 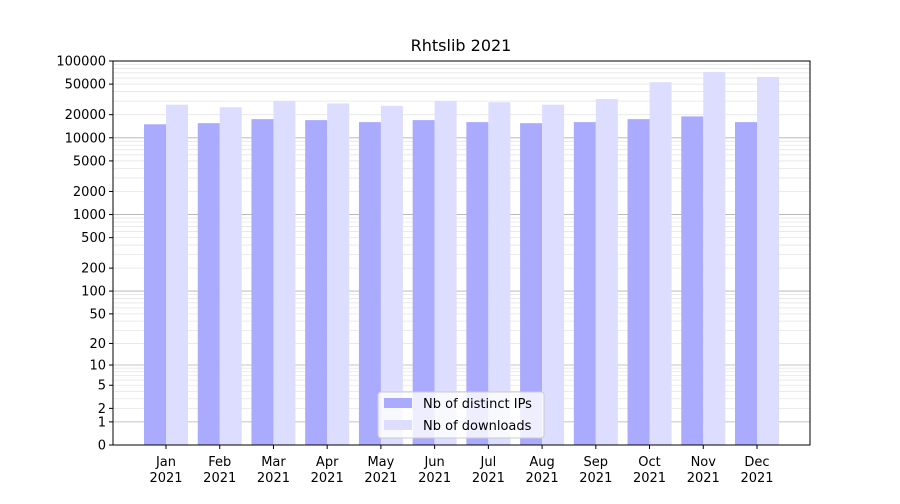 What do you see at coordinates (433, 462) in the screenshot?
I see `x-tick-label-month: Jun` at bounding box center [433, 462].